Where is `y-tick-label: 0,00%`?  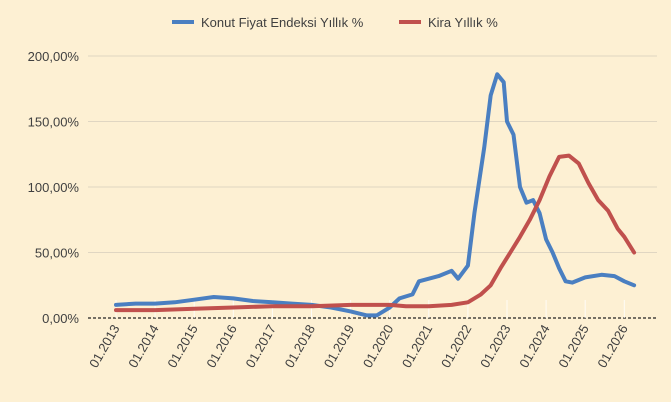 y-tick-label: 0,00% is located at coordinates (60, 318).